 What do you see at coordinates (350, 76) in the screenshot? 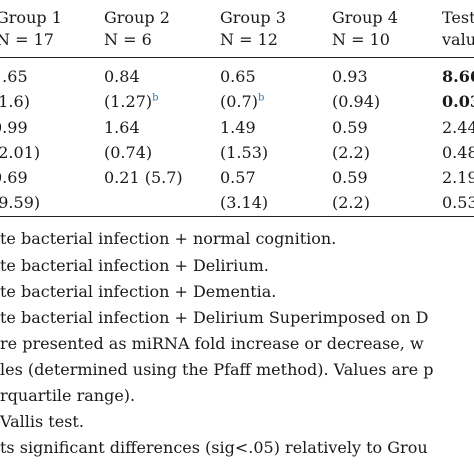
I see `cell-r0-c3: 0.93` at bounding box center [350, 76].